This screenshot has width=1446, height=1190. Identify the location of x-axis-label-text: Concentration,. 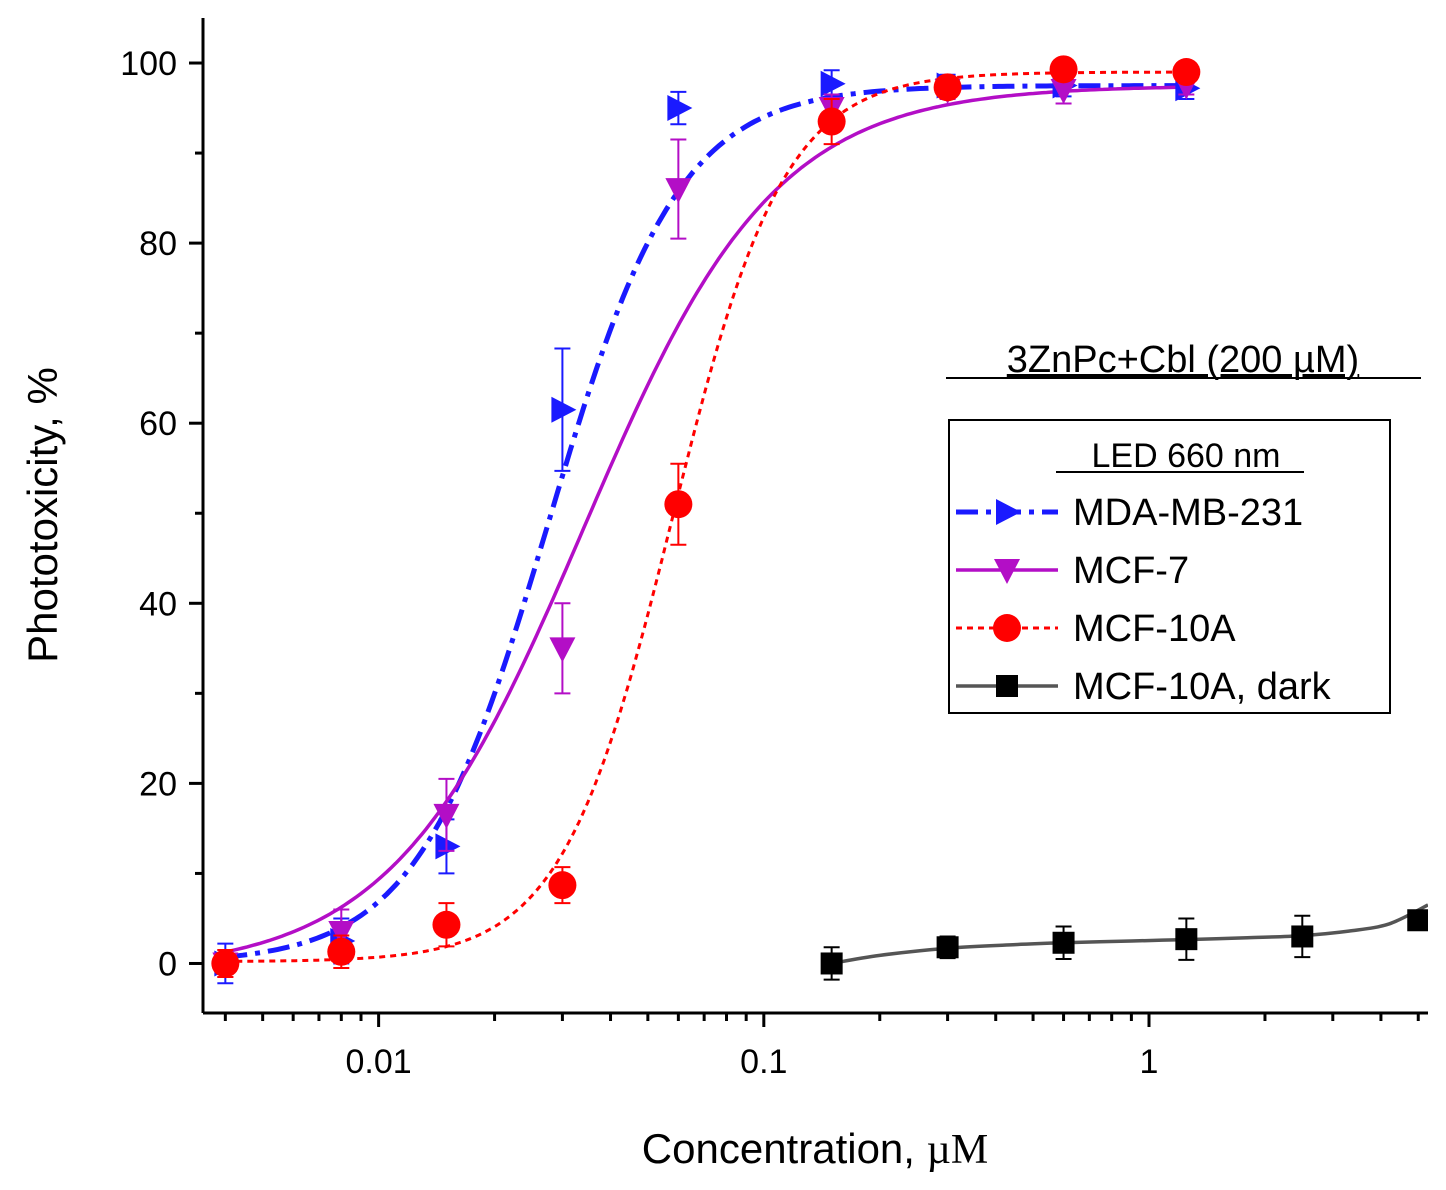
(784, 1148).